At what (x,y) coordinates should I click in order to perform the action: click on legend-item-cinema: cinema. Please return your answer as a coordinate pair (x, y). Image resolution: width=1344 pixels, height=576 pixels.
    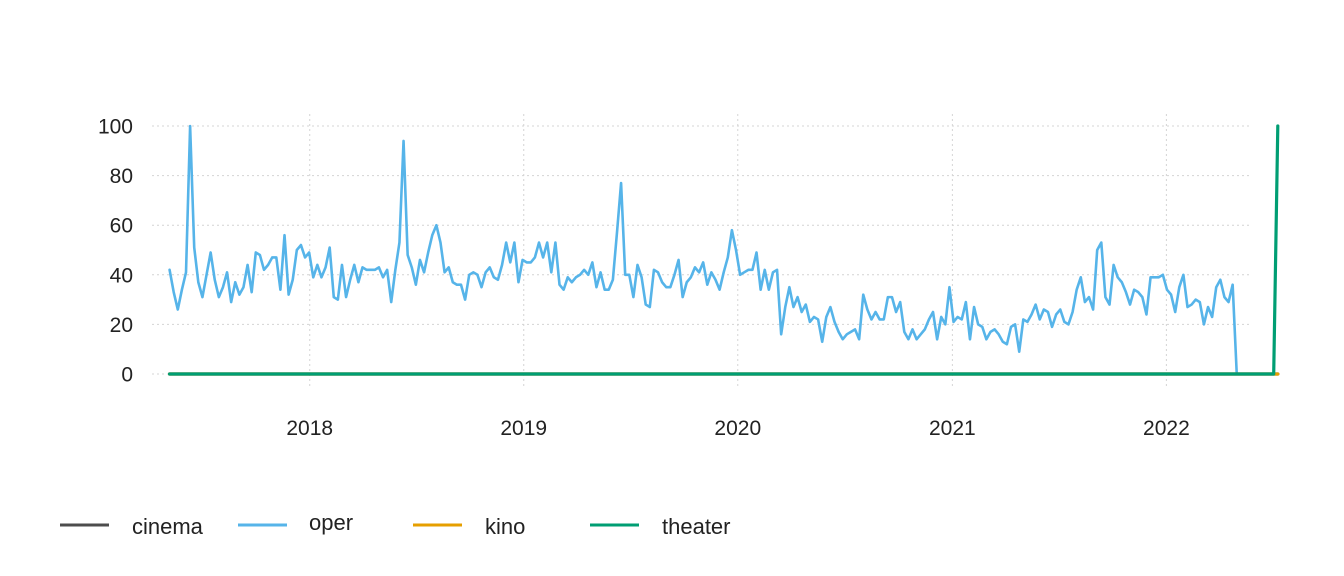
    Looking at the image, I should click on (132, 526).